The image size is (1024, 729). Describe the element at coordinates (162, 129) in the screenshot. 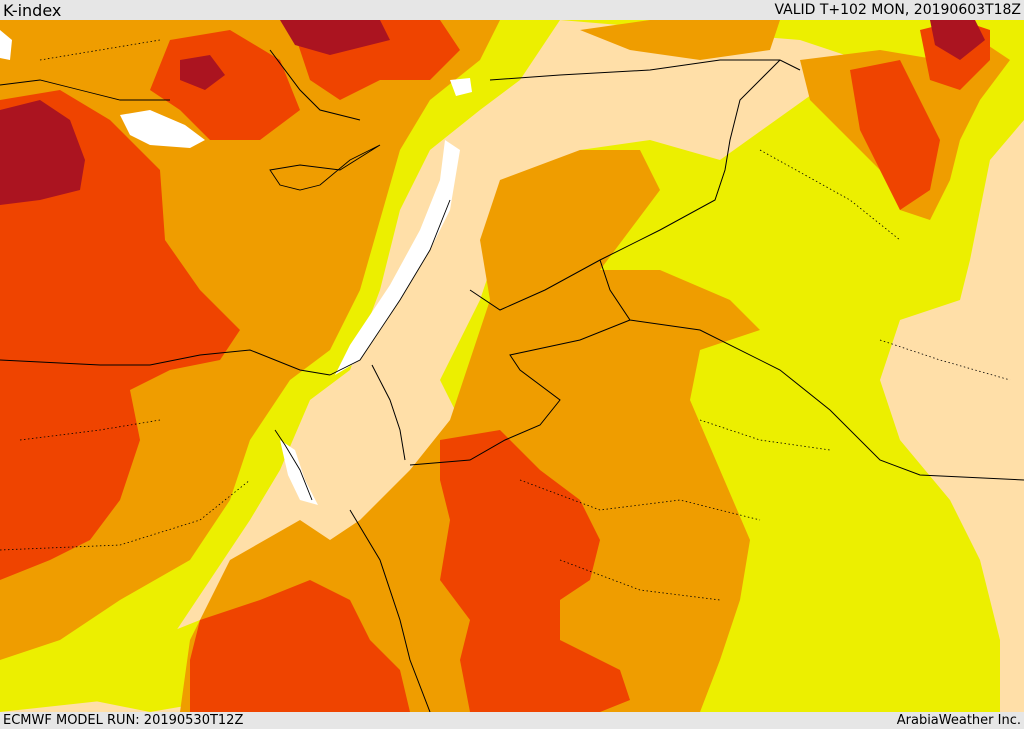

I see `lake` at that location.